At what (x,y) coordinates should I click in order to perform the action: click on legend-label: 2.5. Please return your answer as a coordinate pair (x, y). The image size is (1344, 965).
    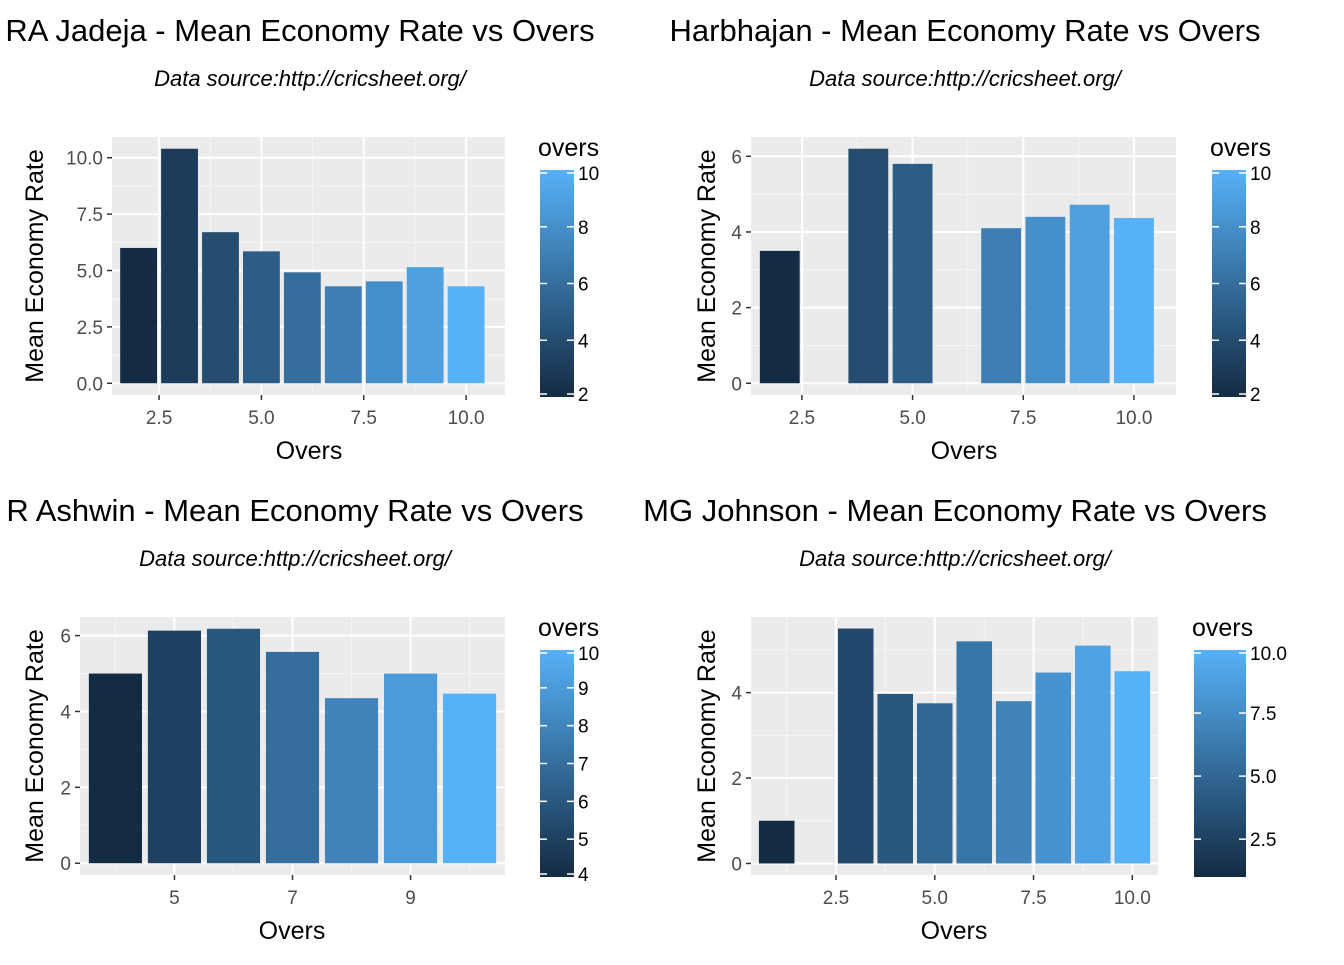
    Looking at the image, I should click on (1263, 840).